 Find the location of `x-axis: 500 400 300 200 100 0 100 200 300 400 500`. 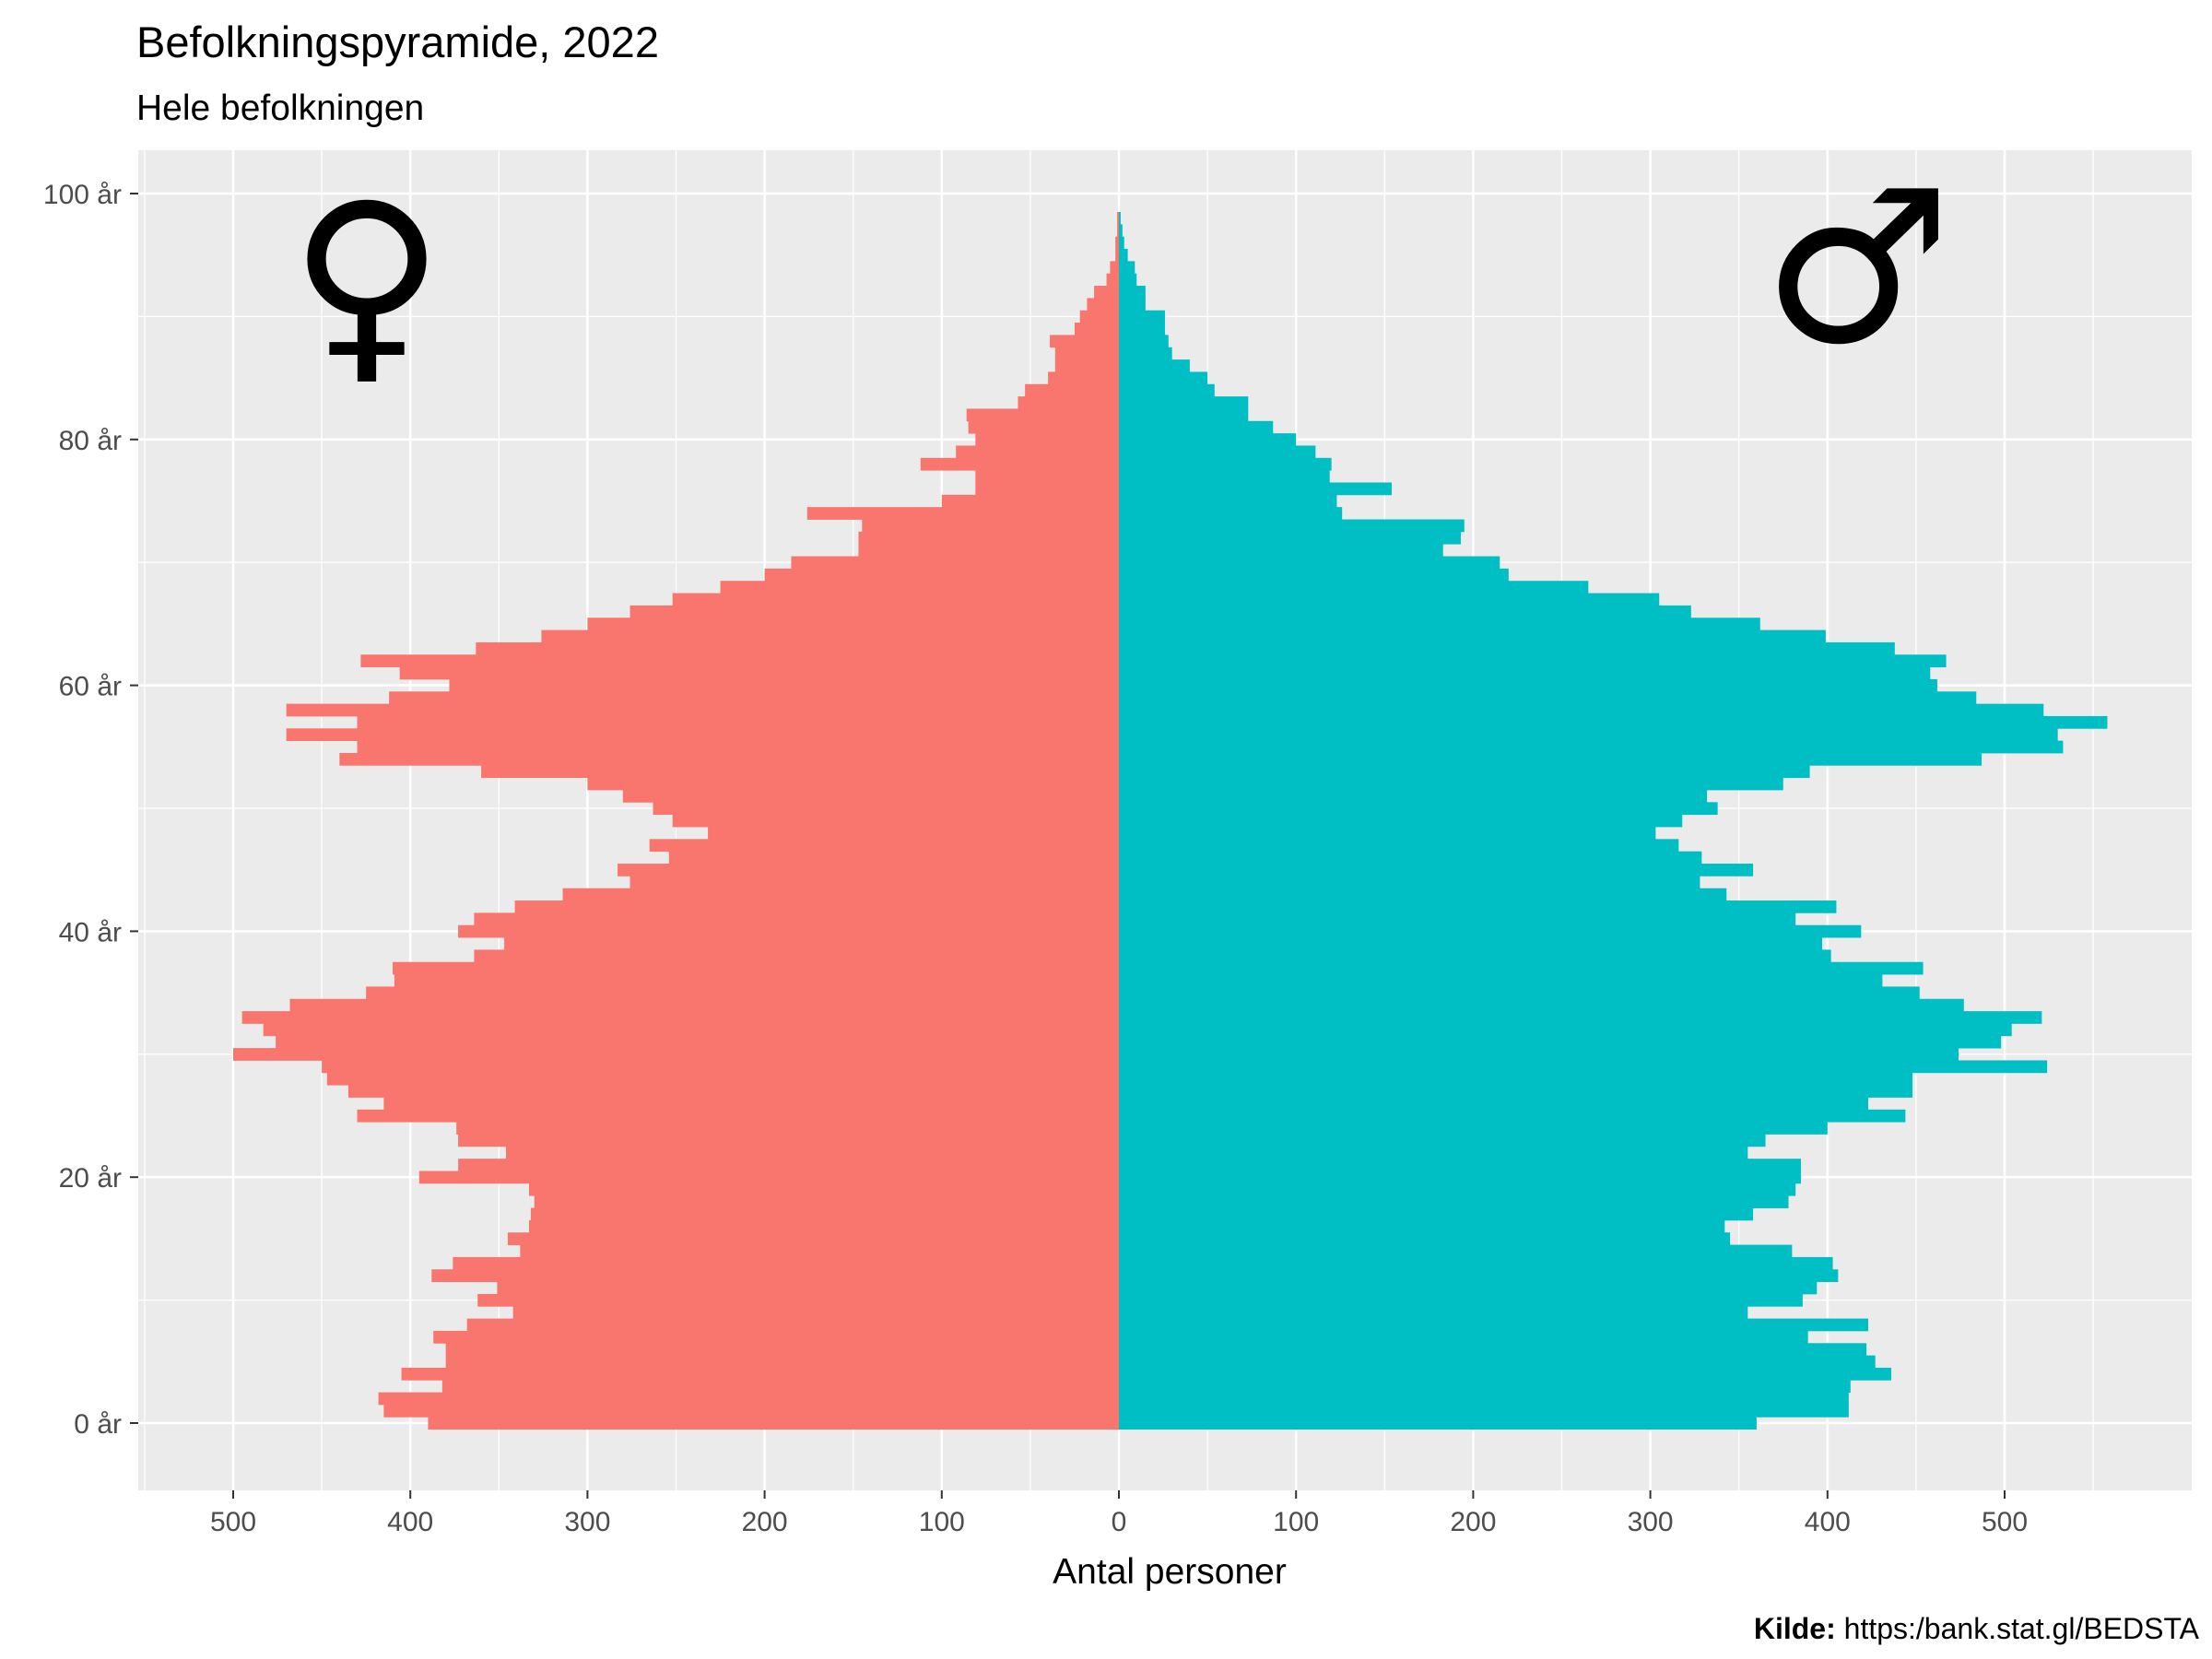

x-axis: 500 400 300 200 100 0 100 200 300 400 500 is located at coordinates (1119, 1513).